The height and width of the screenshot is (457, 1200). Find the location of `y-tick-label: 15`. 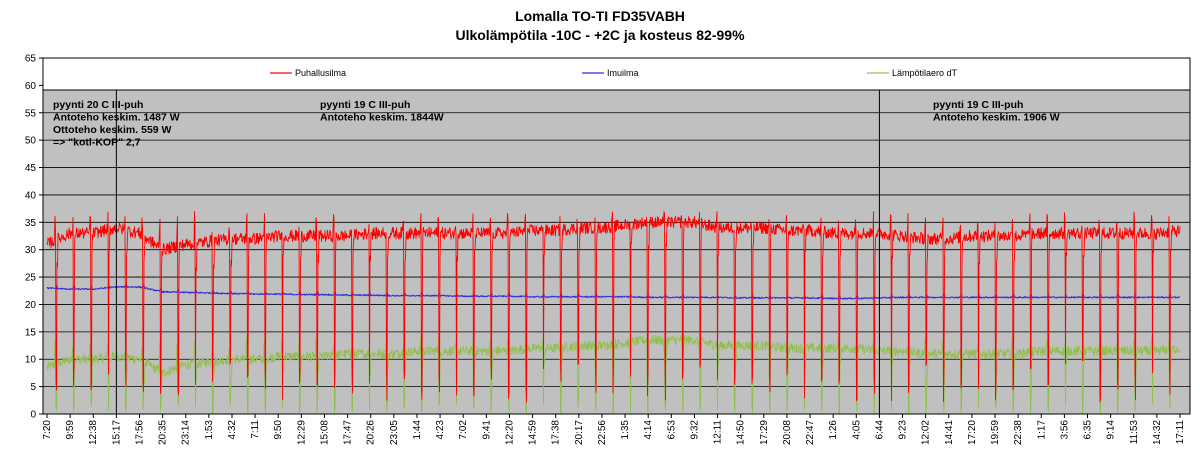

y-tick-label: 15 is located at coordinates (31, 332).